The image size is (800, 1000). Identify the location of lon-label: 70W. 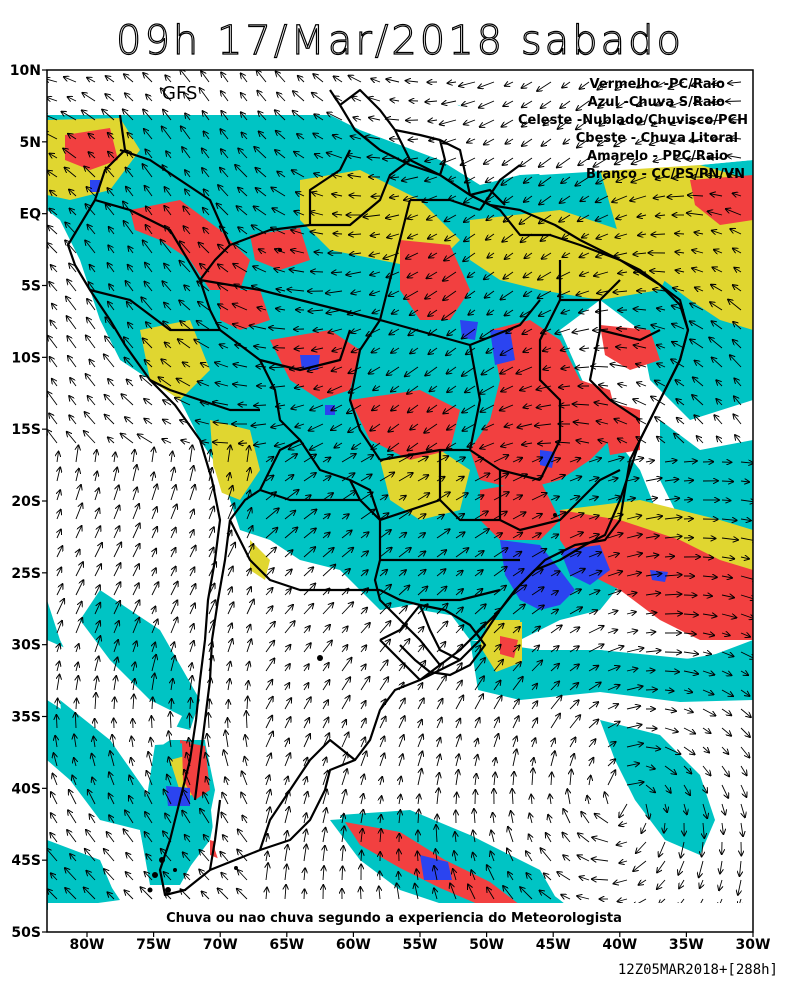
(220, 945).